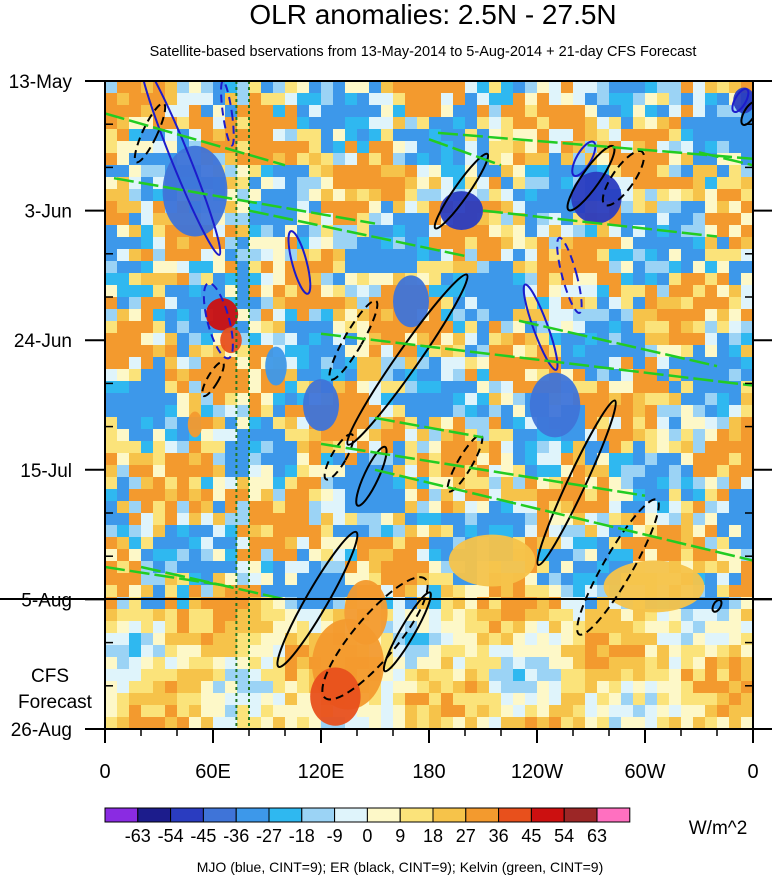  Describe the element at coordinates (483, 469) in the screenshot. I see `kelvin-contour` at that location.